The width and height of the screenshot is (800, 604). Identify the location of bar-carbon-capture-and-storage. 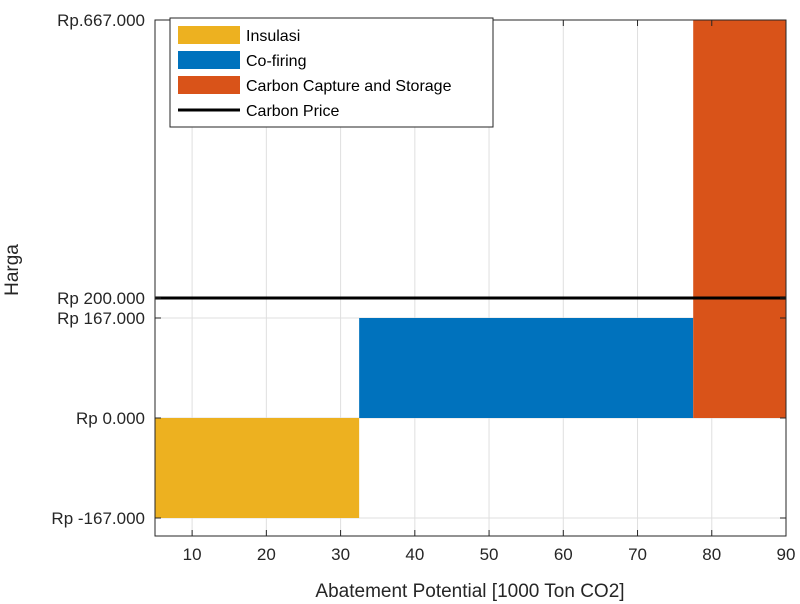
(739, 219).